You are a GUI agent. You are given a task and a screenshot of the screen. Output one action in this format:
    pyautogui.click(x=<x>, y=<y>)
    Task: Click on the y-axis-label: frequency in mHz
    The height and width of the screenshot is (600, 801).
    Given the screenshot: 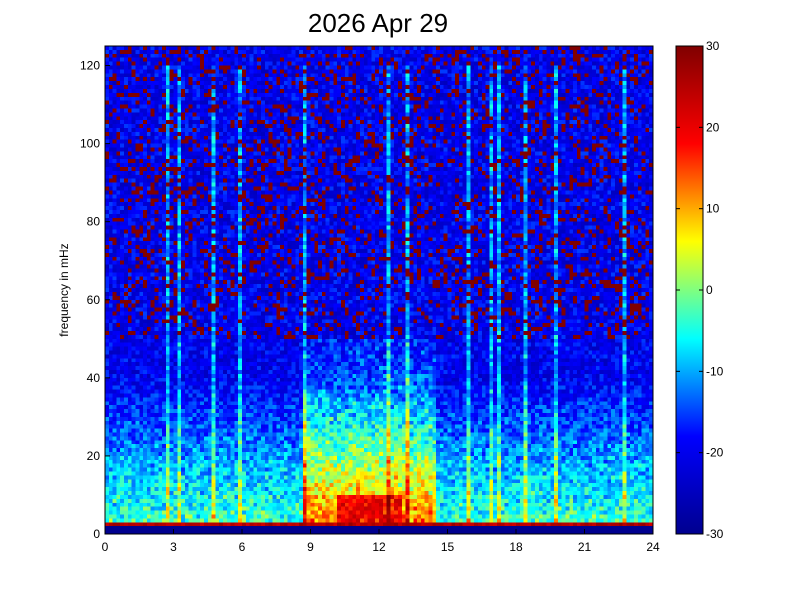 What is the action you would take?
    pyautogui.click(x=64, y=289)
    